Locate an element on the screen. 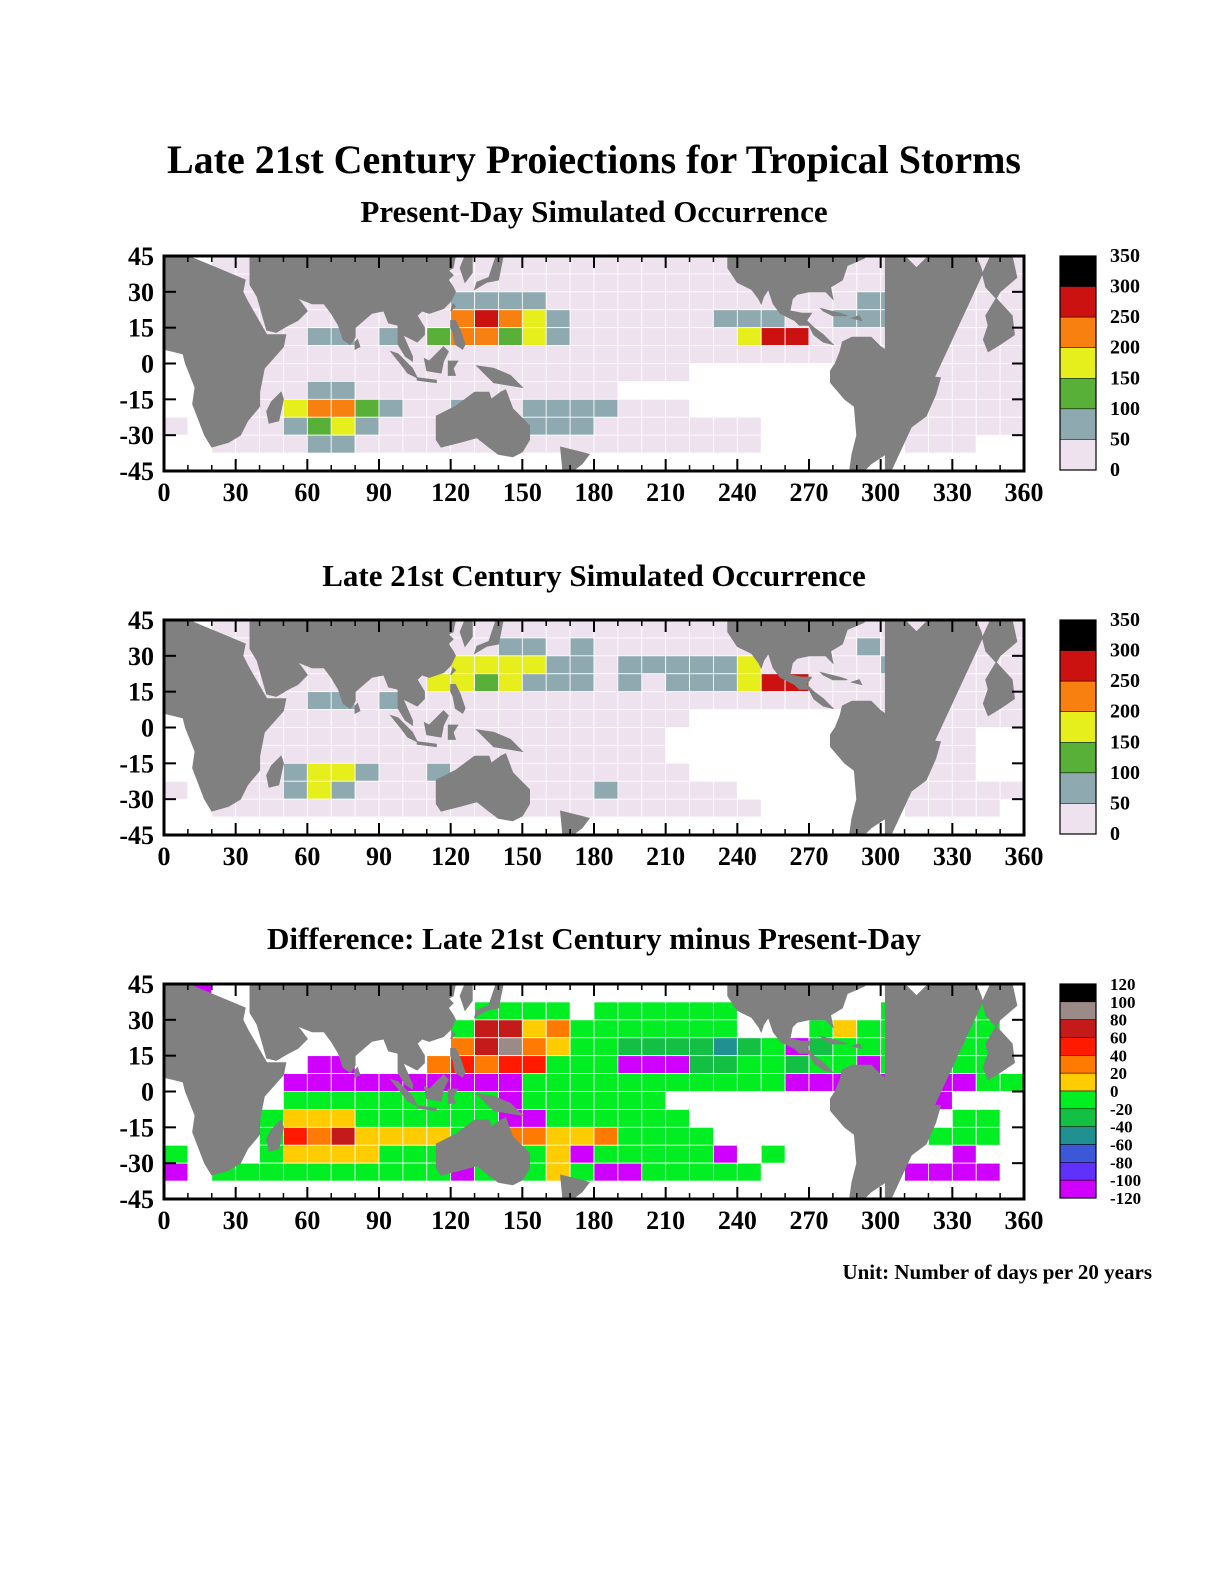  colorbar-label: -100 is located at coordinates (1125, 1180).